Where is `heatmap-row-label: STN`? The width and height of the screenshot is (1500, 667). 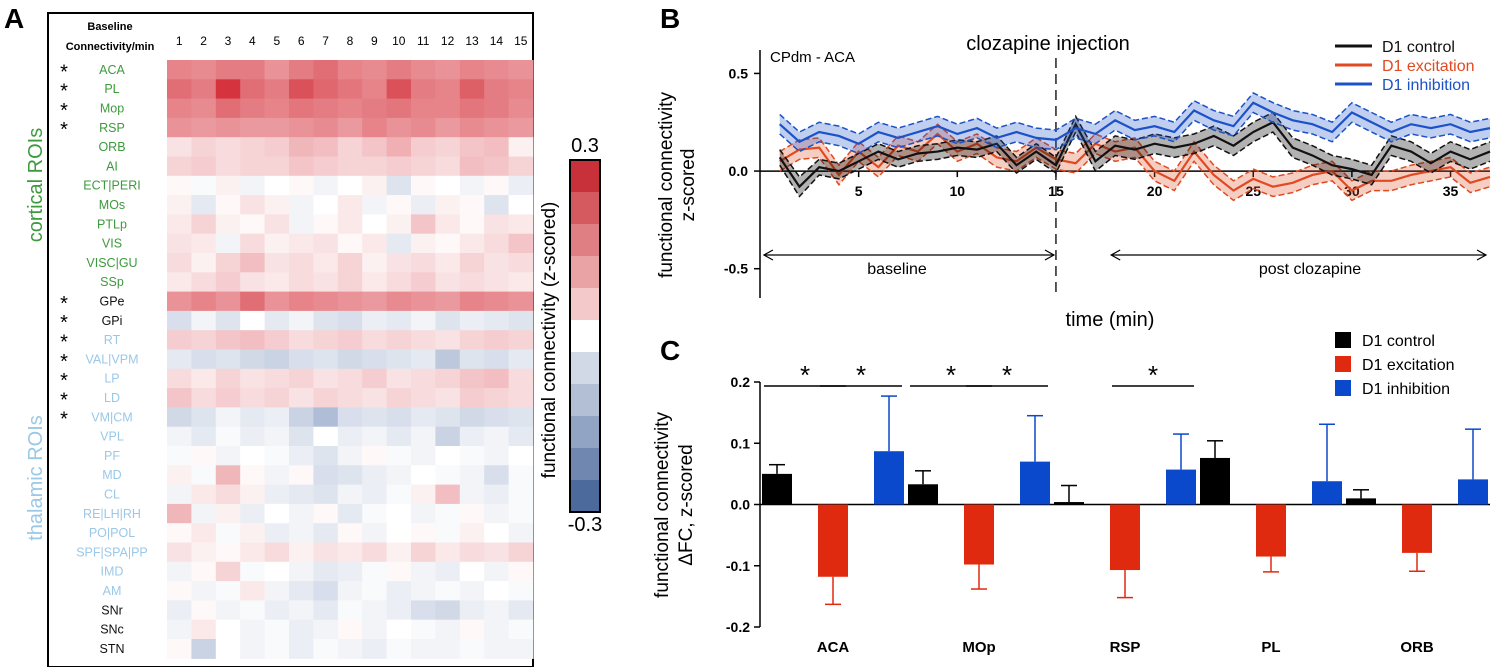
heatmap-row-label: STN is located at coordinates (112, 649).